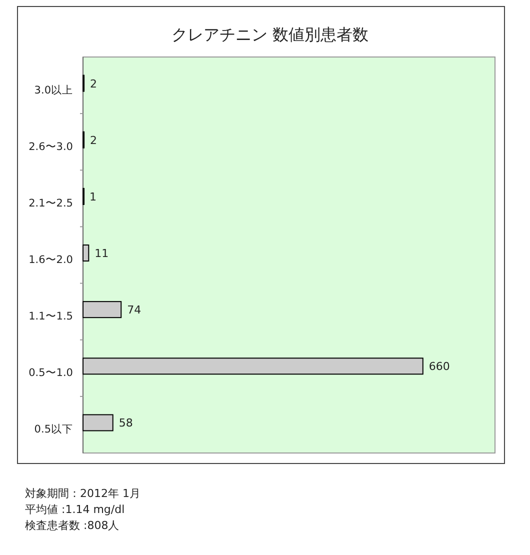  What do you see at coordinates (93, 197) in the screenshot?
I see `data-label: 1` at bounding box center [93, 197].